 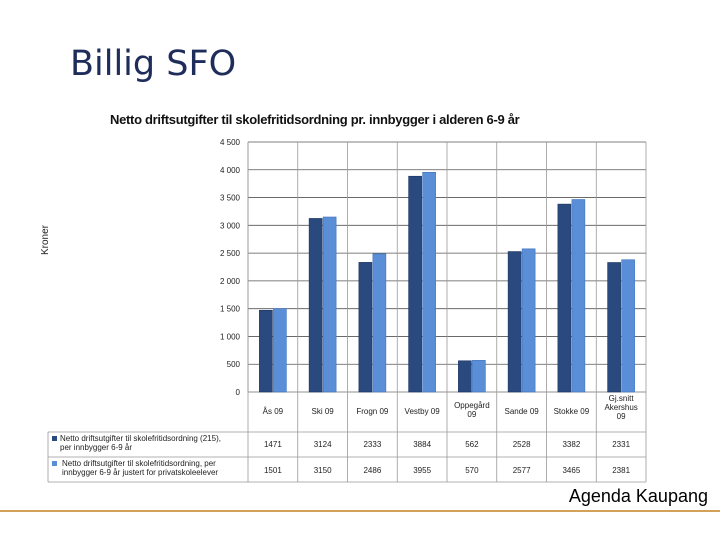 I want to click on data-cell-series2: 3465, so click(x=571, y=470).